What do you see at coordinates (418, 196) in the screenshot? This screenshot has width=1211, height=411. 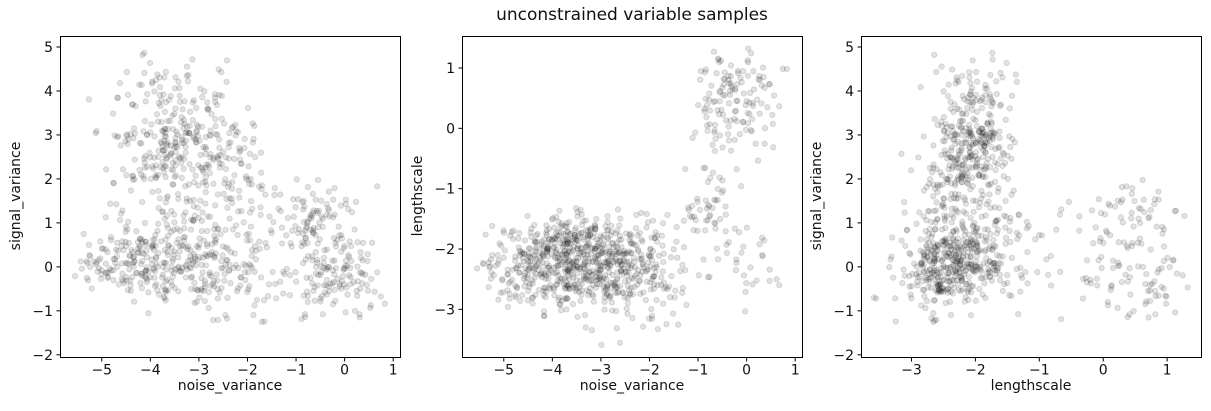 I see `ylabel-panel2-lengthscale: lengthscale` at bounding box center [418, 196].